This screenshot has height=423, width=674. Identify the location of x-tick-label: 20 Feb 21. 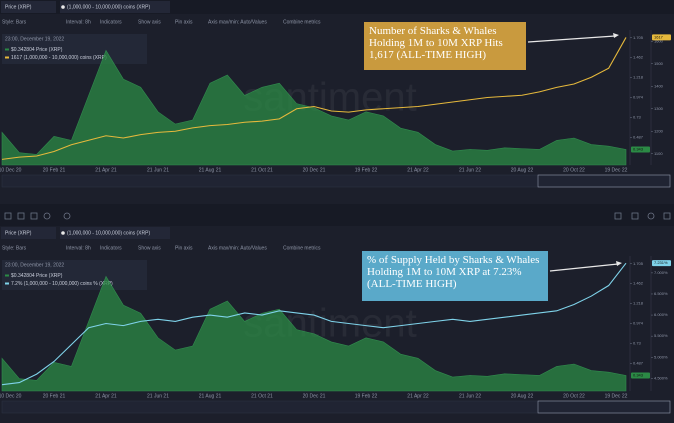
(54, 170).